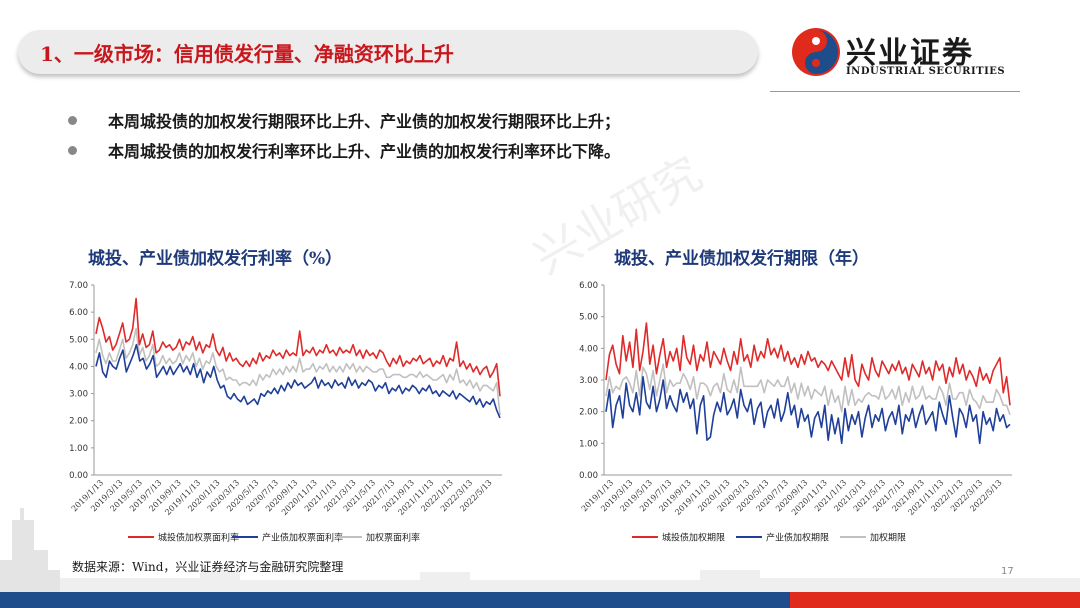 The height and width of the screenshot is (608, 1080). I want to click on legend-label: 城投债加权票面利率, so click(198, 538).